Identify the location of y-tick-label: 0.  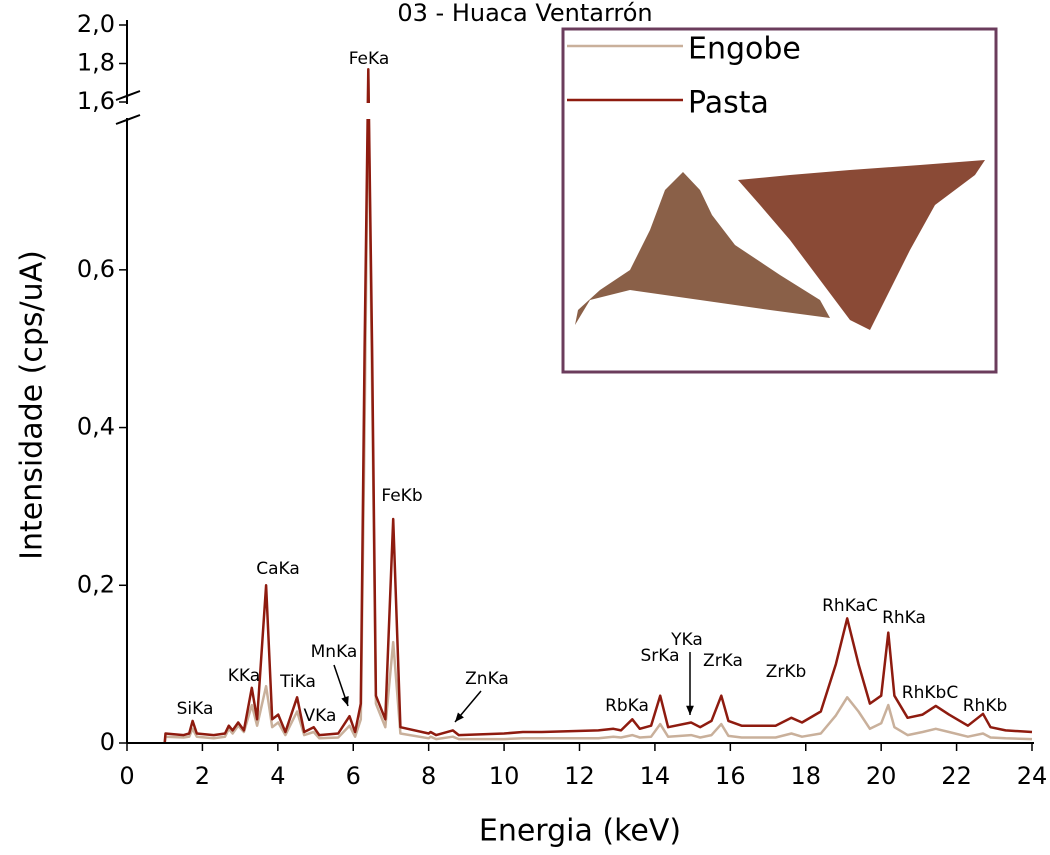
(107, 742).